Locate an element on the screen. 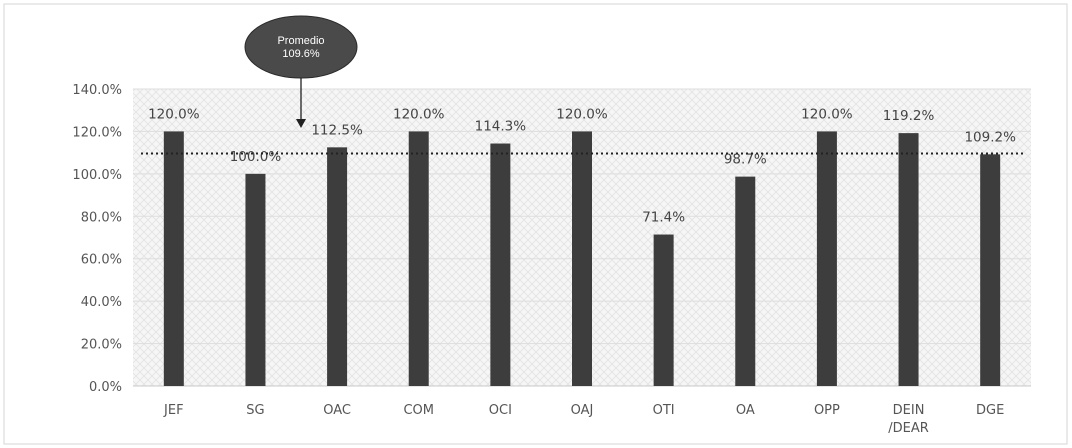 This screenshot has height=448, width=1072. y-tick-label: 120.0% is located at coordinates (97, 132).